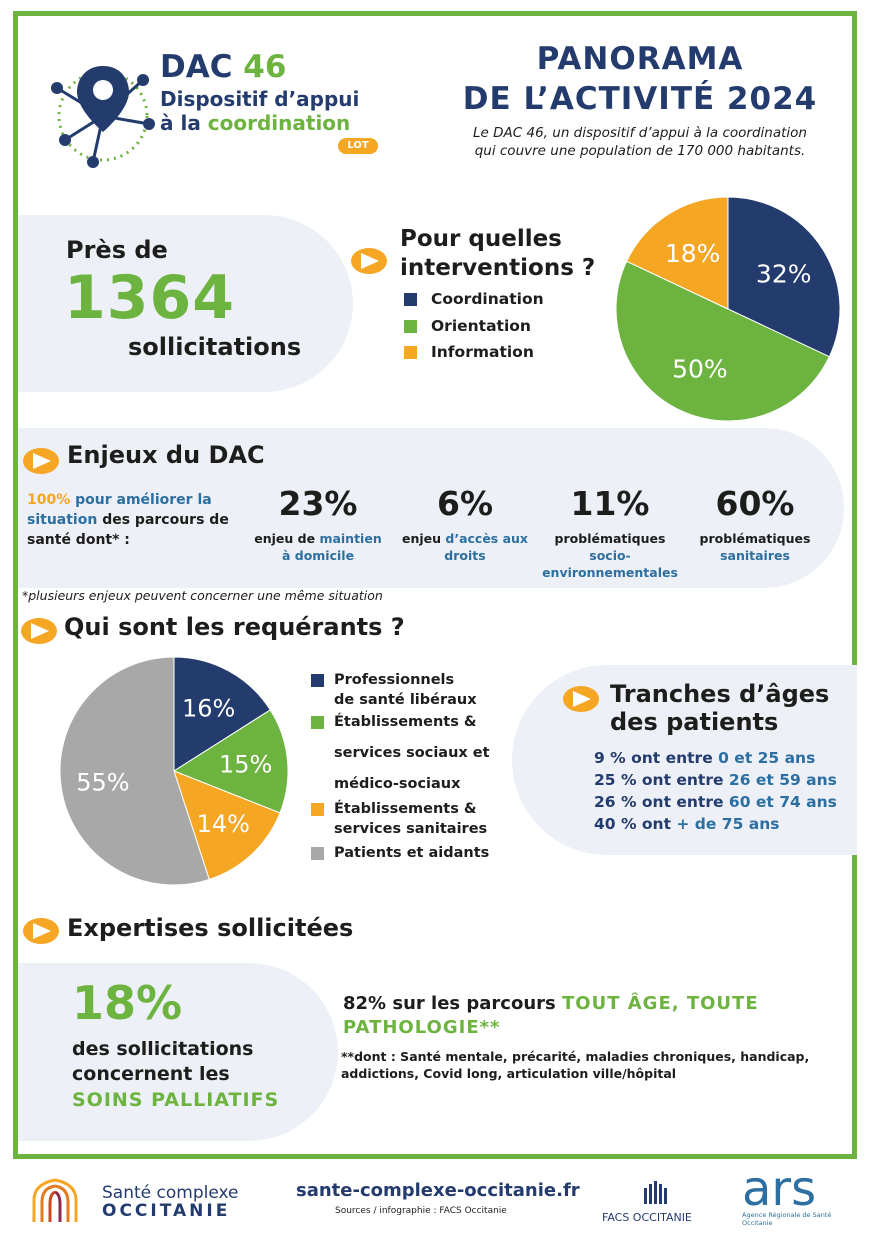 The image size is (874, 1241). Describe the element at coordinates (350, 538) in the screenshot. I see `stake-label-b: maintien` at that location.